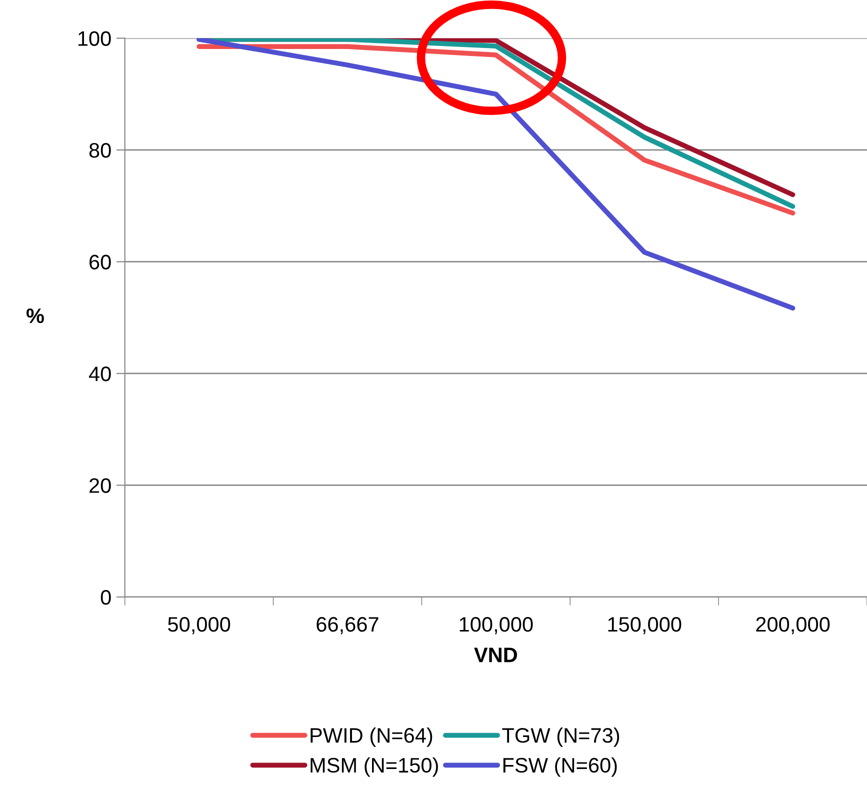 Image resolution: width=867 pixels, height=796 pixels. I want to click on x-tick-label: 66,667, so click(347, 625).